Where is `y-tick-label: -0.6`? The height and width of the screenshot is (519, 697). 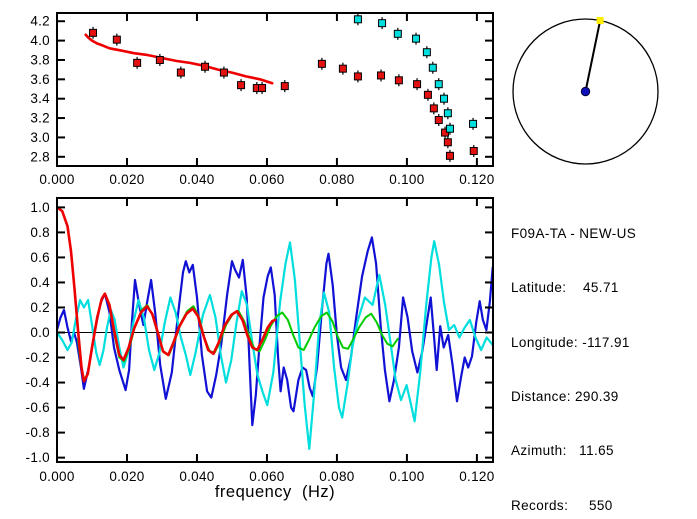 y-tick-label: -0.6 is located at coordinates (38, 407).